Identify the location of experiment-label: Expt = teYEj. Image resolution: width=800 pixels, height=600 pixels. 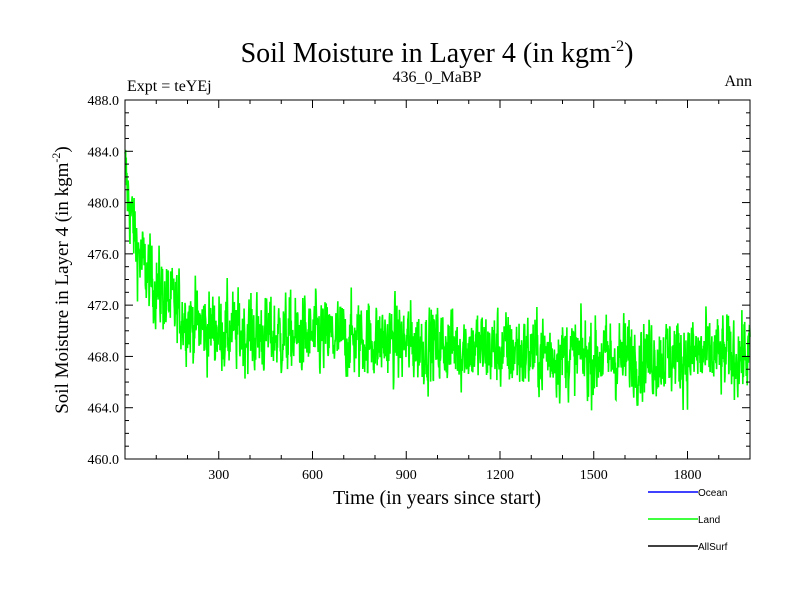
(169, 86).